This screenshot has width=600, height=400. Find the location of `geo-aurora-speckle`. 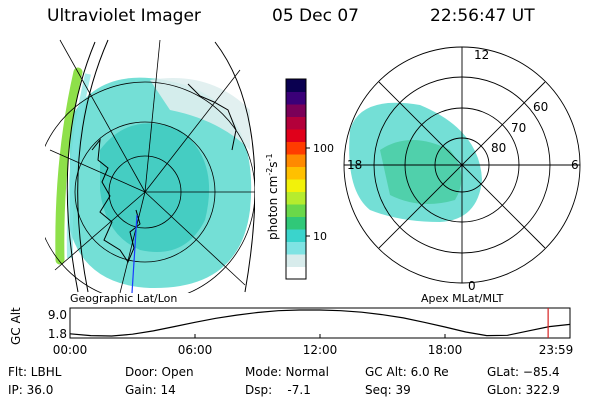

geo-aurora-speckle is located at coordinates (200, 114).